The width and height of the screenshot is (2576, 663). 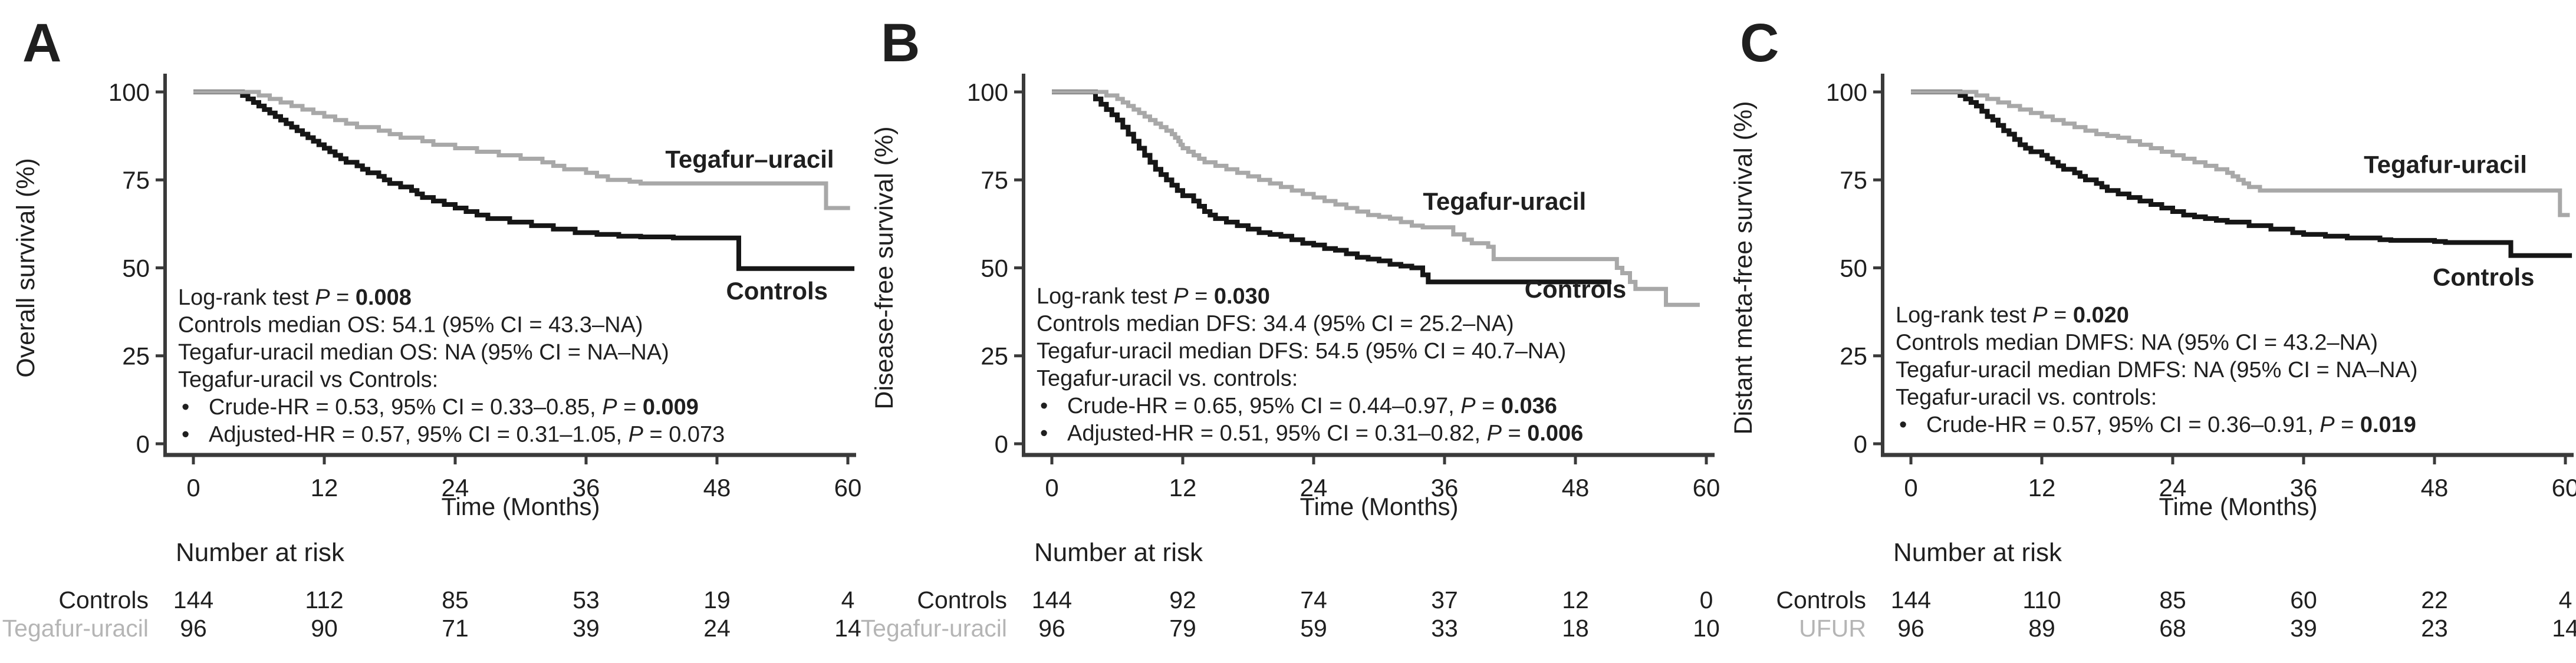 I want to click on y-tick-label: 0, so click(x=143, y=444).